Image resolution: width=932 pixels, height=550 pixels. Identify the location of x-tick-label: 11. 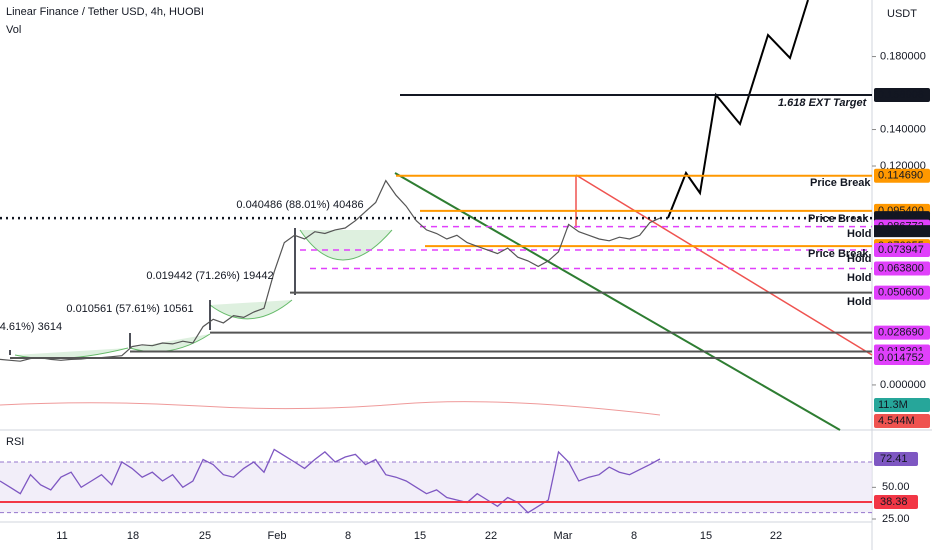
(61, 536).